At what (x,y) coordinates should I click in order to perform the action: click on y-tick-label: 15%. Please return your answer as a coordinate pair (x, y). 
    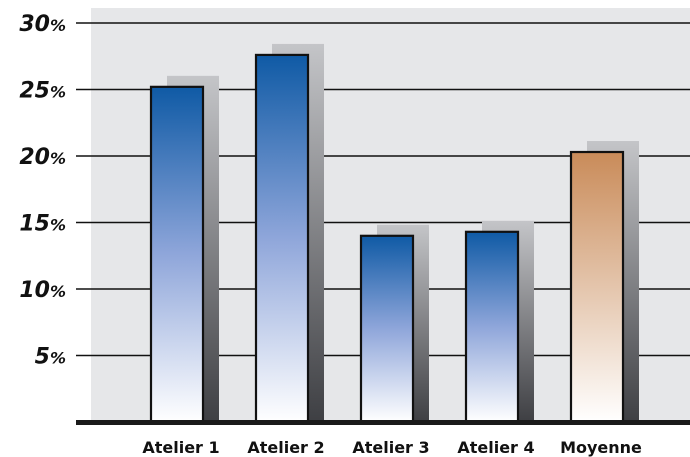
    Looking at the image, I should click on (42, 224).